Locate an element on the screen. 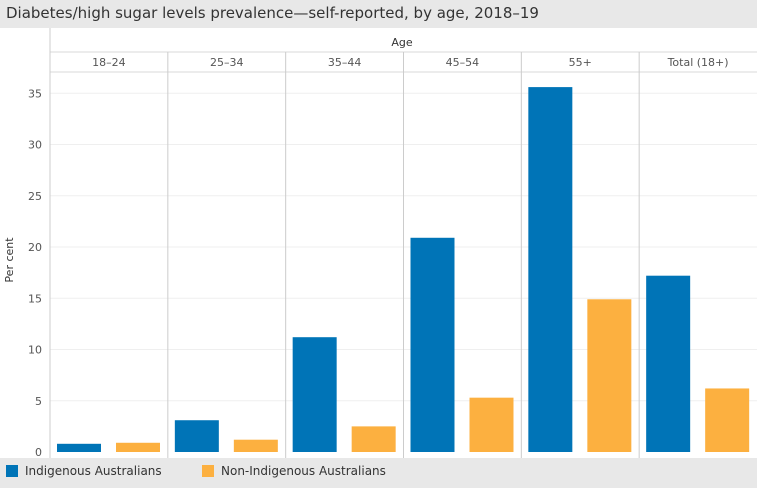  category-label: 25–34 is located at coordinates (227, 62).